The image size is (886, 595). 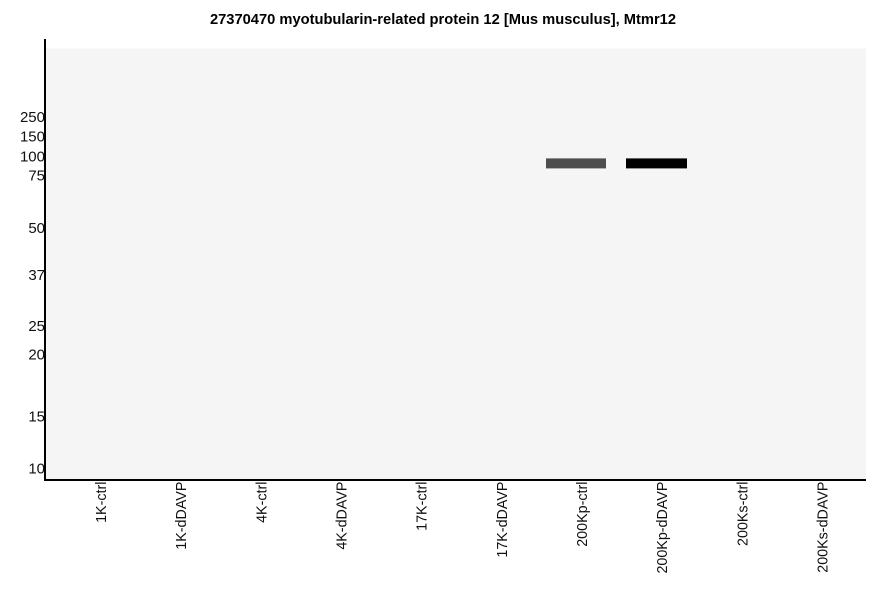 What do you see at coordinates (743, 514) in the screenshot?
I see `svg-text: 200Ks-ctrl` at bounding box center [743, 514].